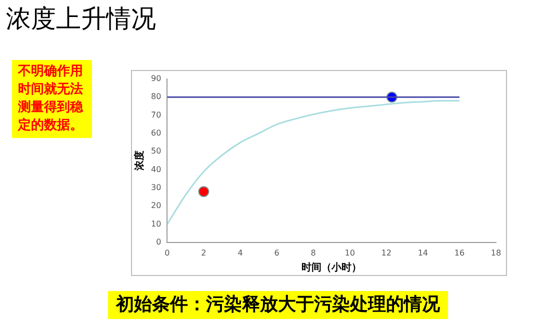  I want to click on x-tick-label: 4, so click(240, 253).